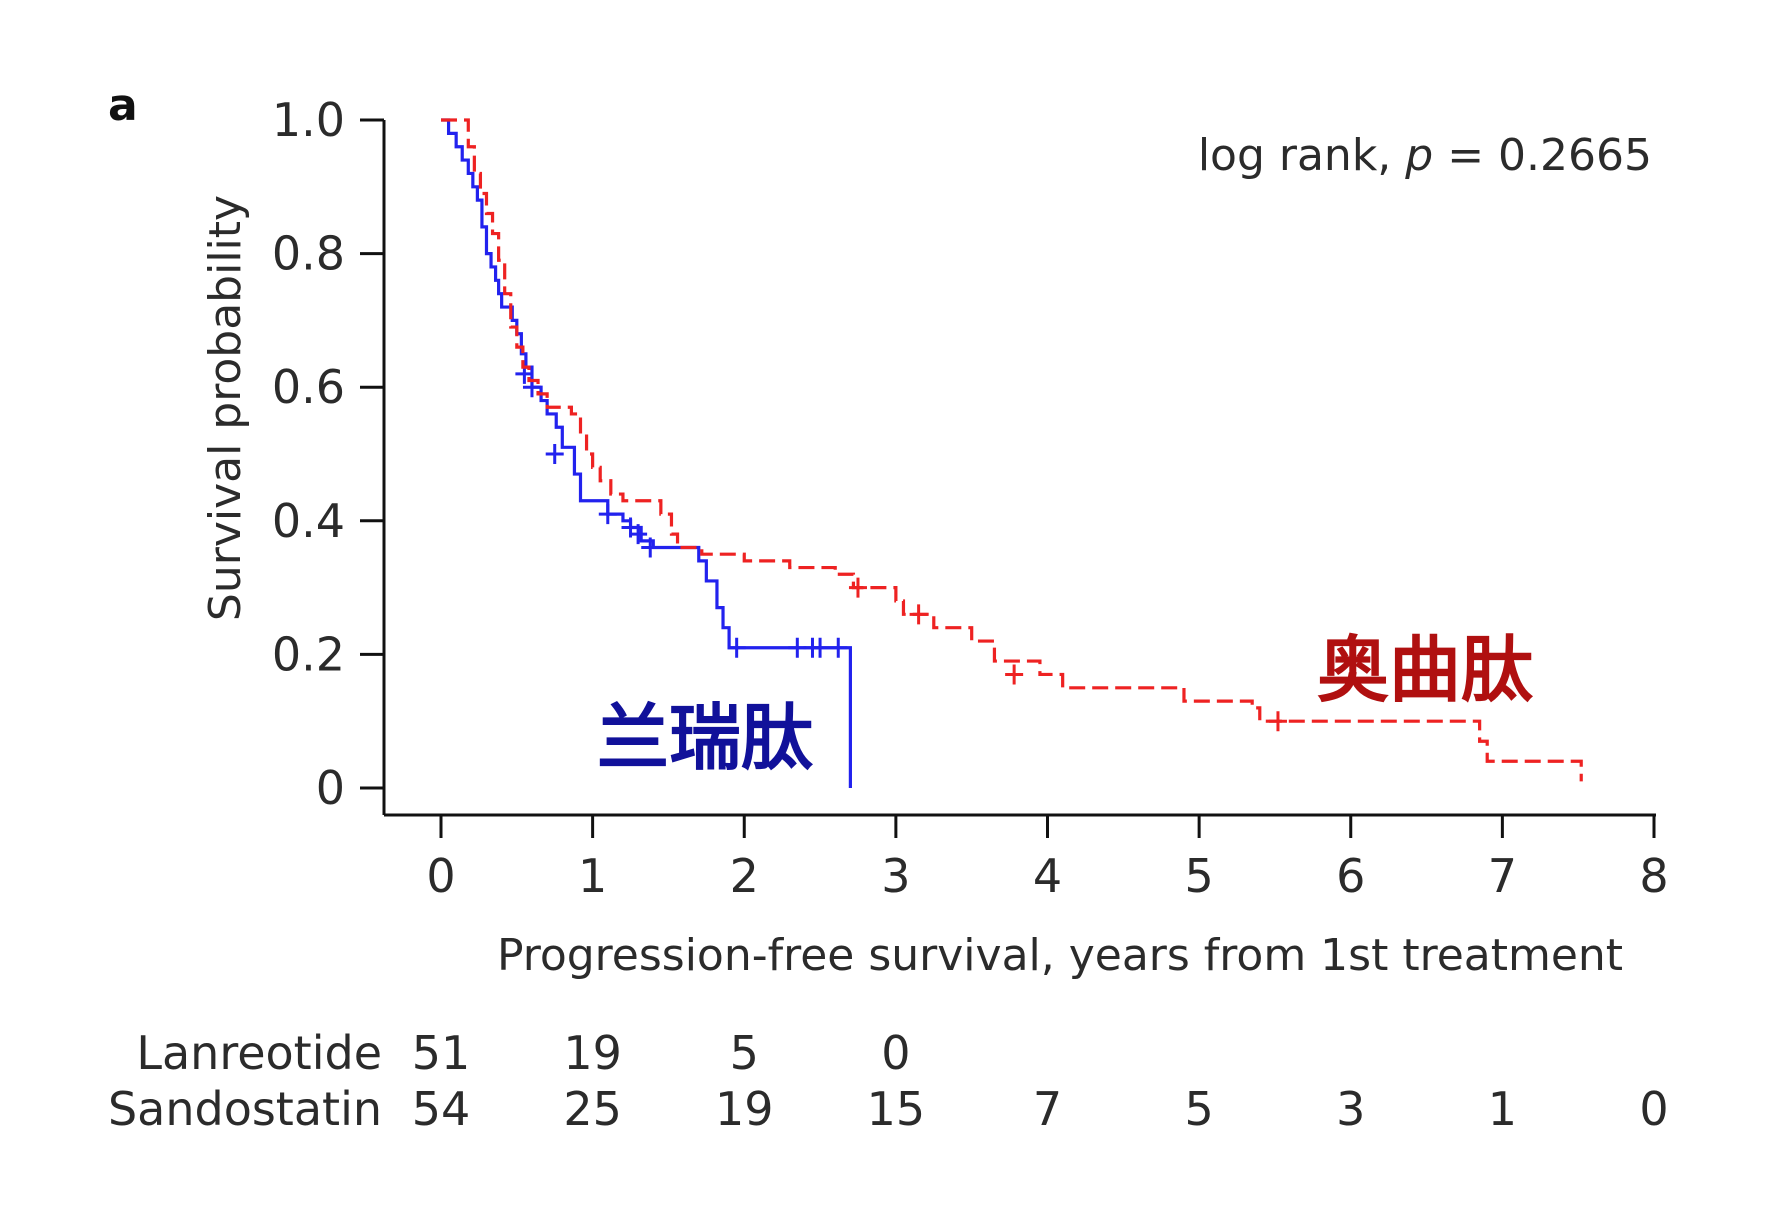 This screenshot has height=1211, width=1785. Describe the element at coordinates (592, 876) in the screenshot. I see `x-tick-label: 1` at that location.